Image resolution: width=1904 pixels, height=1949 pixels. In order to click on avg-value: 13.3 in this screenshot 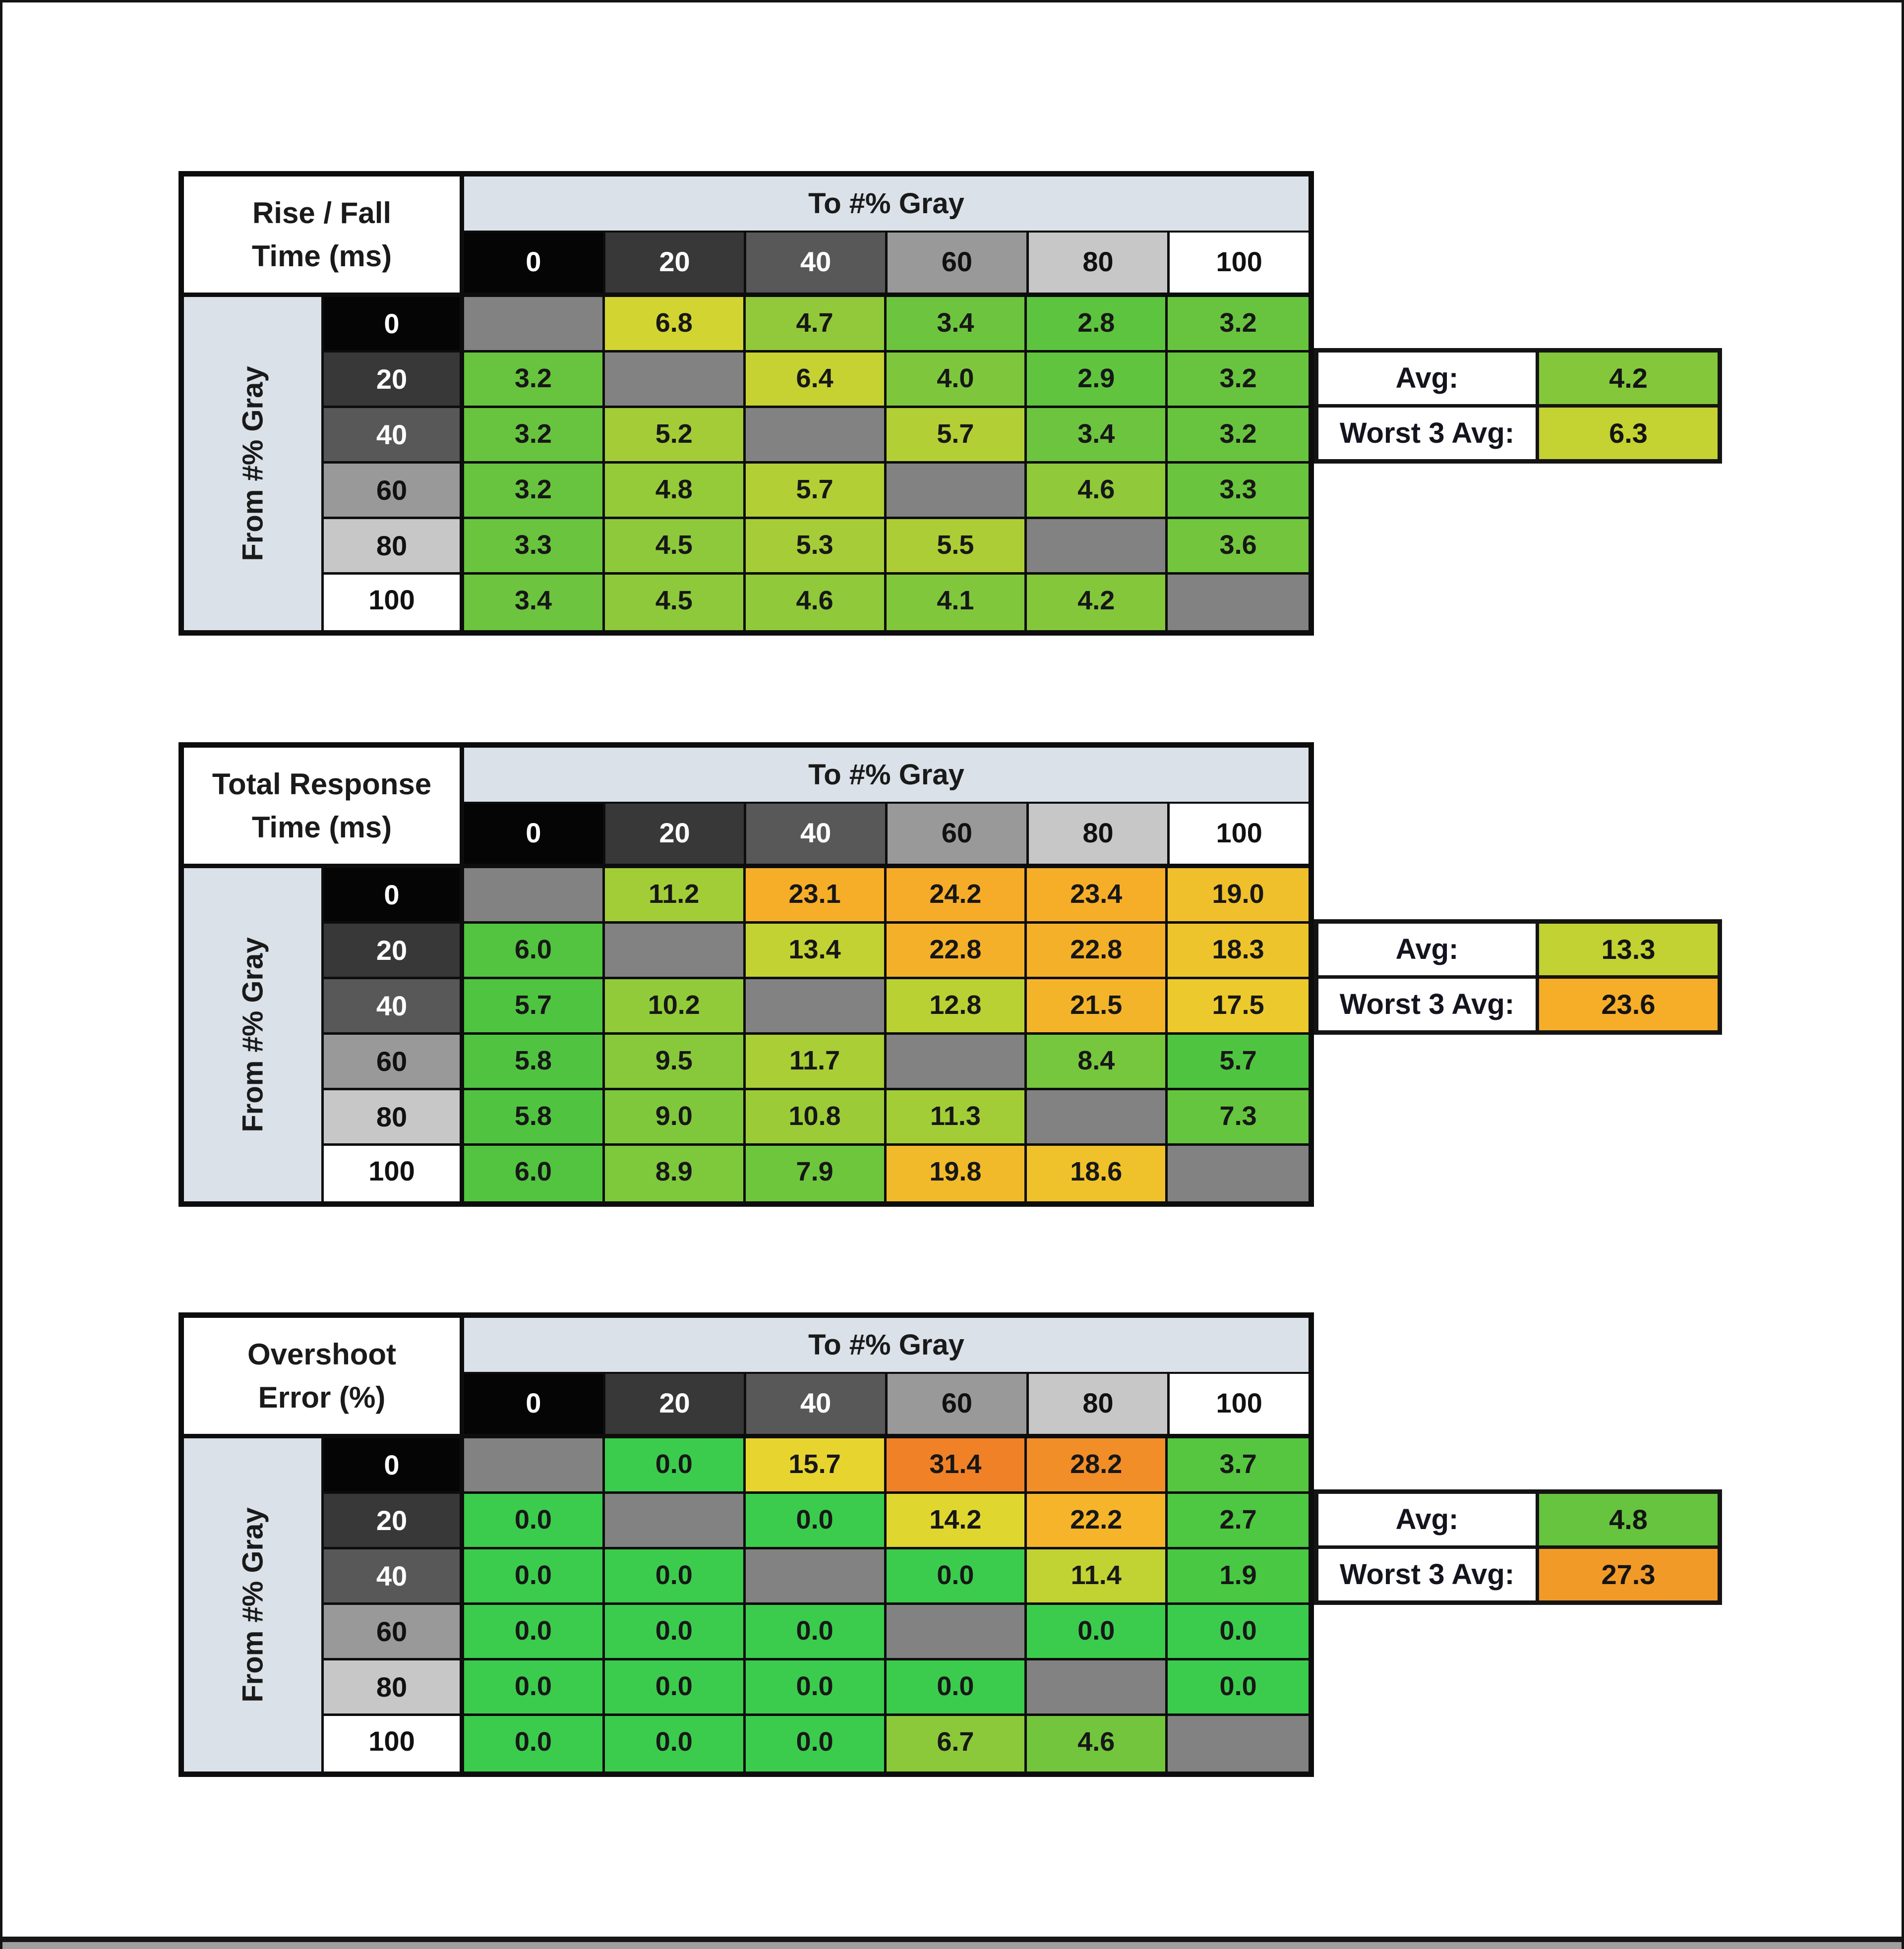, I will do `click(1628, 950)`.